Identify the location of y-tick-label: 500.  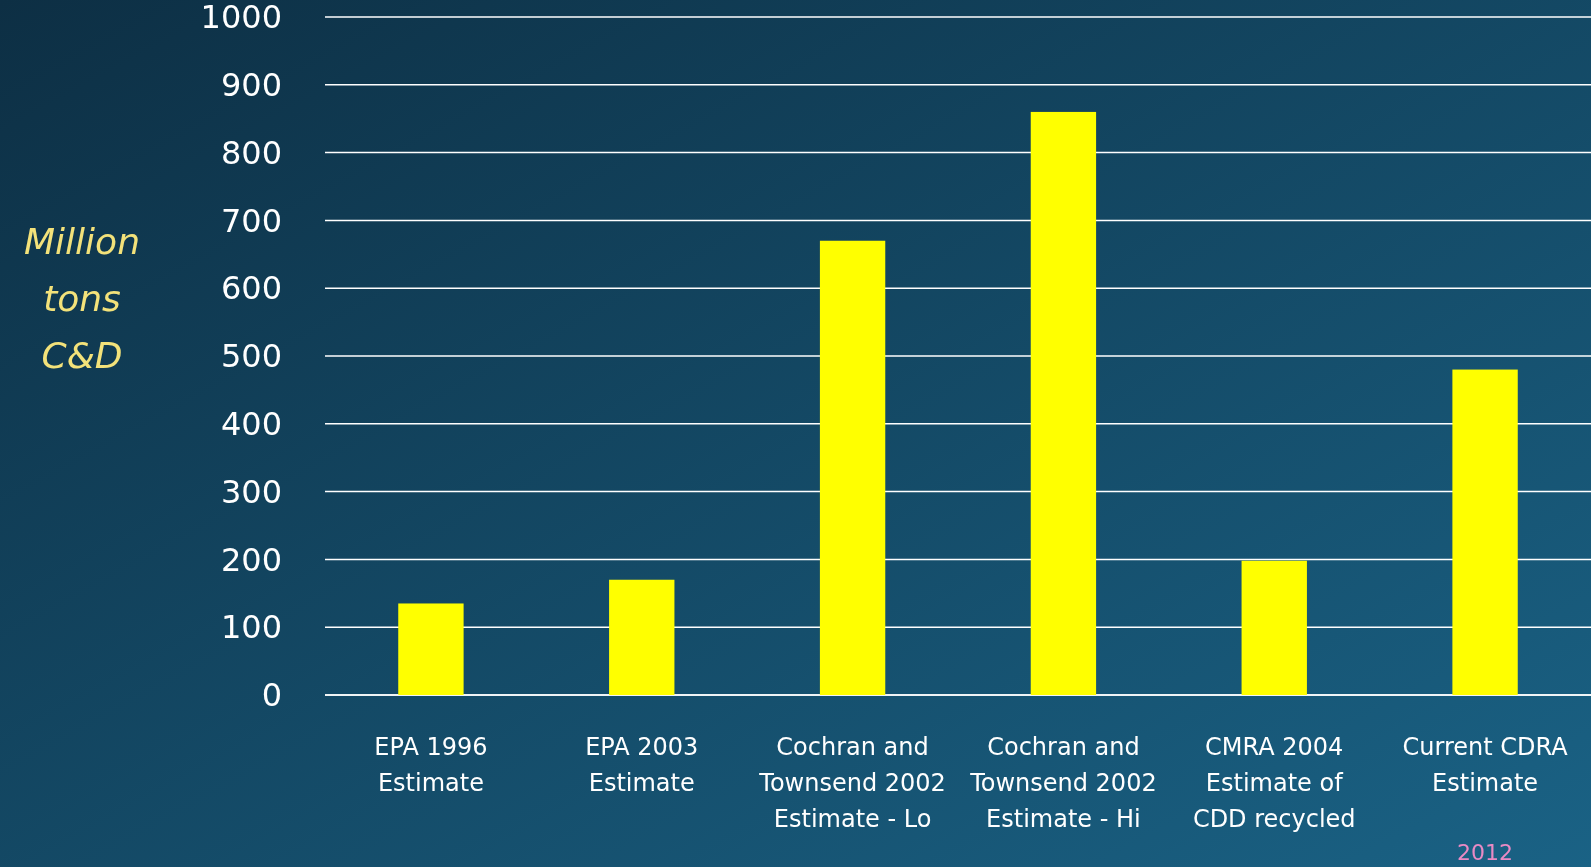
(251, 356).